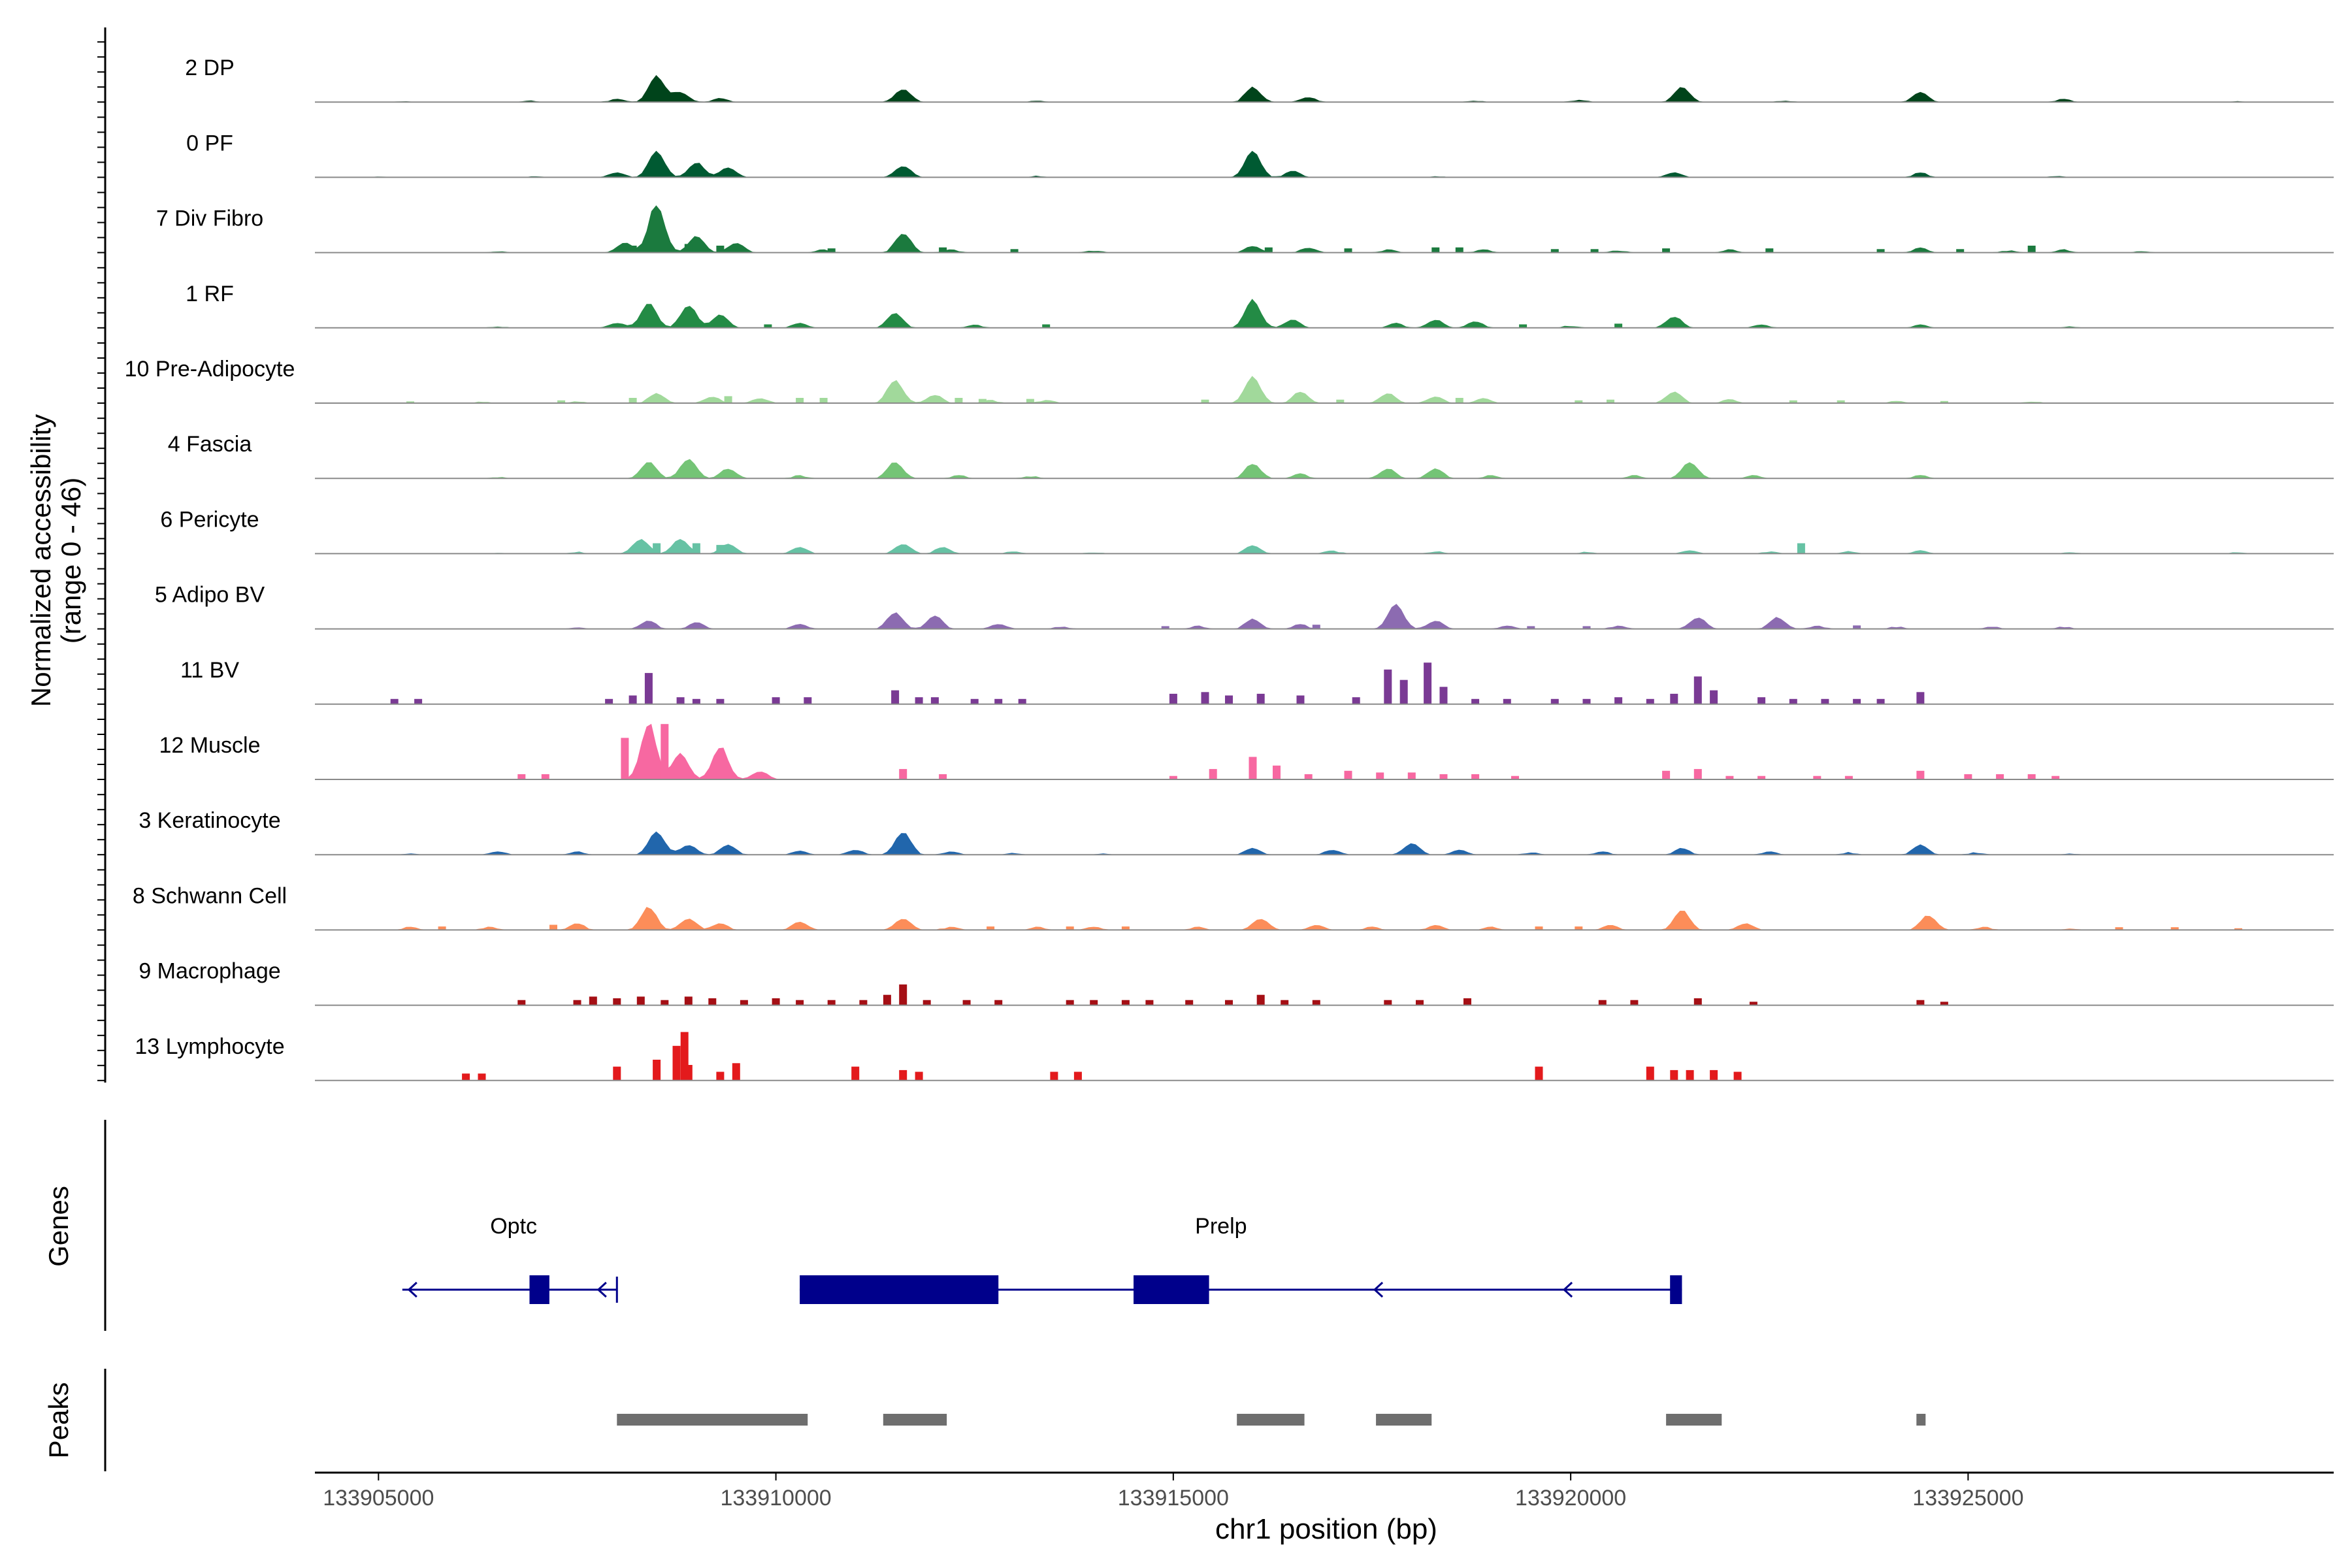 This screenshot has width=2352, height=1568. What do you see at coordinates (1234, 1056) in the screenshot?
I see `track-14: 13 Lymphocyte` at bounding box center [1234, 1056].